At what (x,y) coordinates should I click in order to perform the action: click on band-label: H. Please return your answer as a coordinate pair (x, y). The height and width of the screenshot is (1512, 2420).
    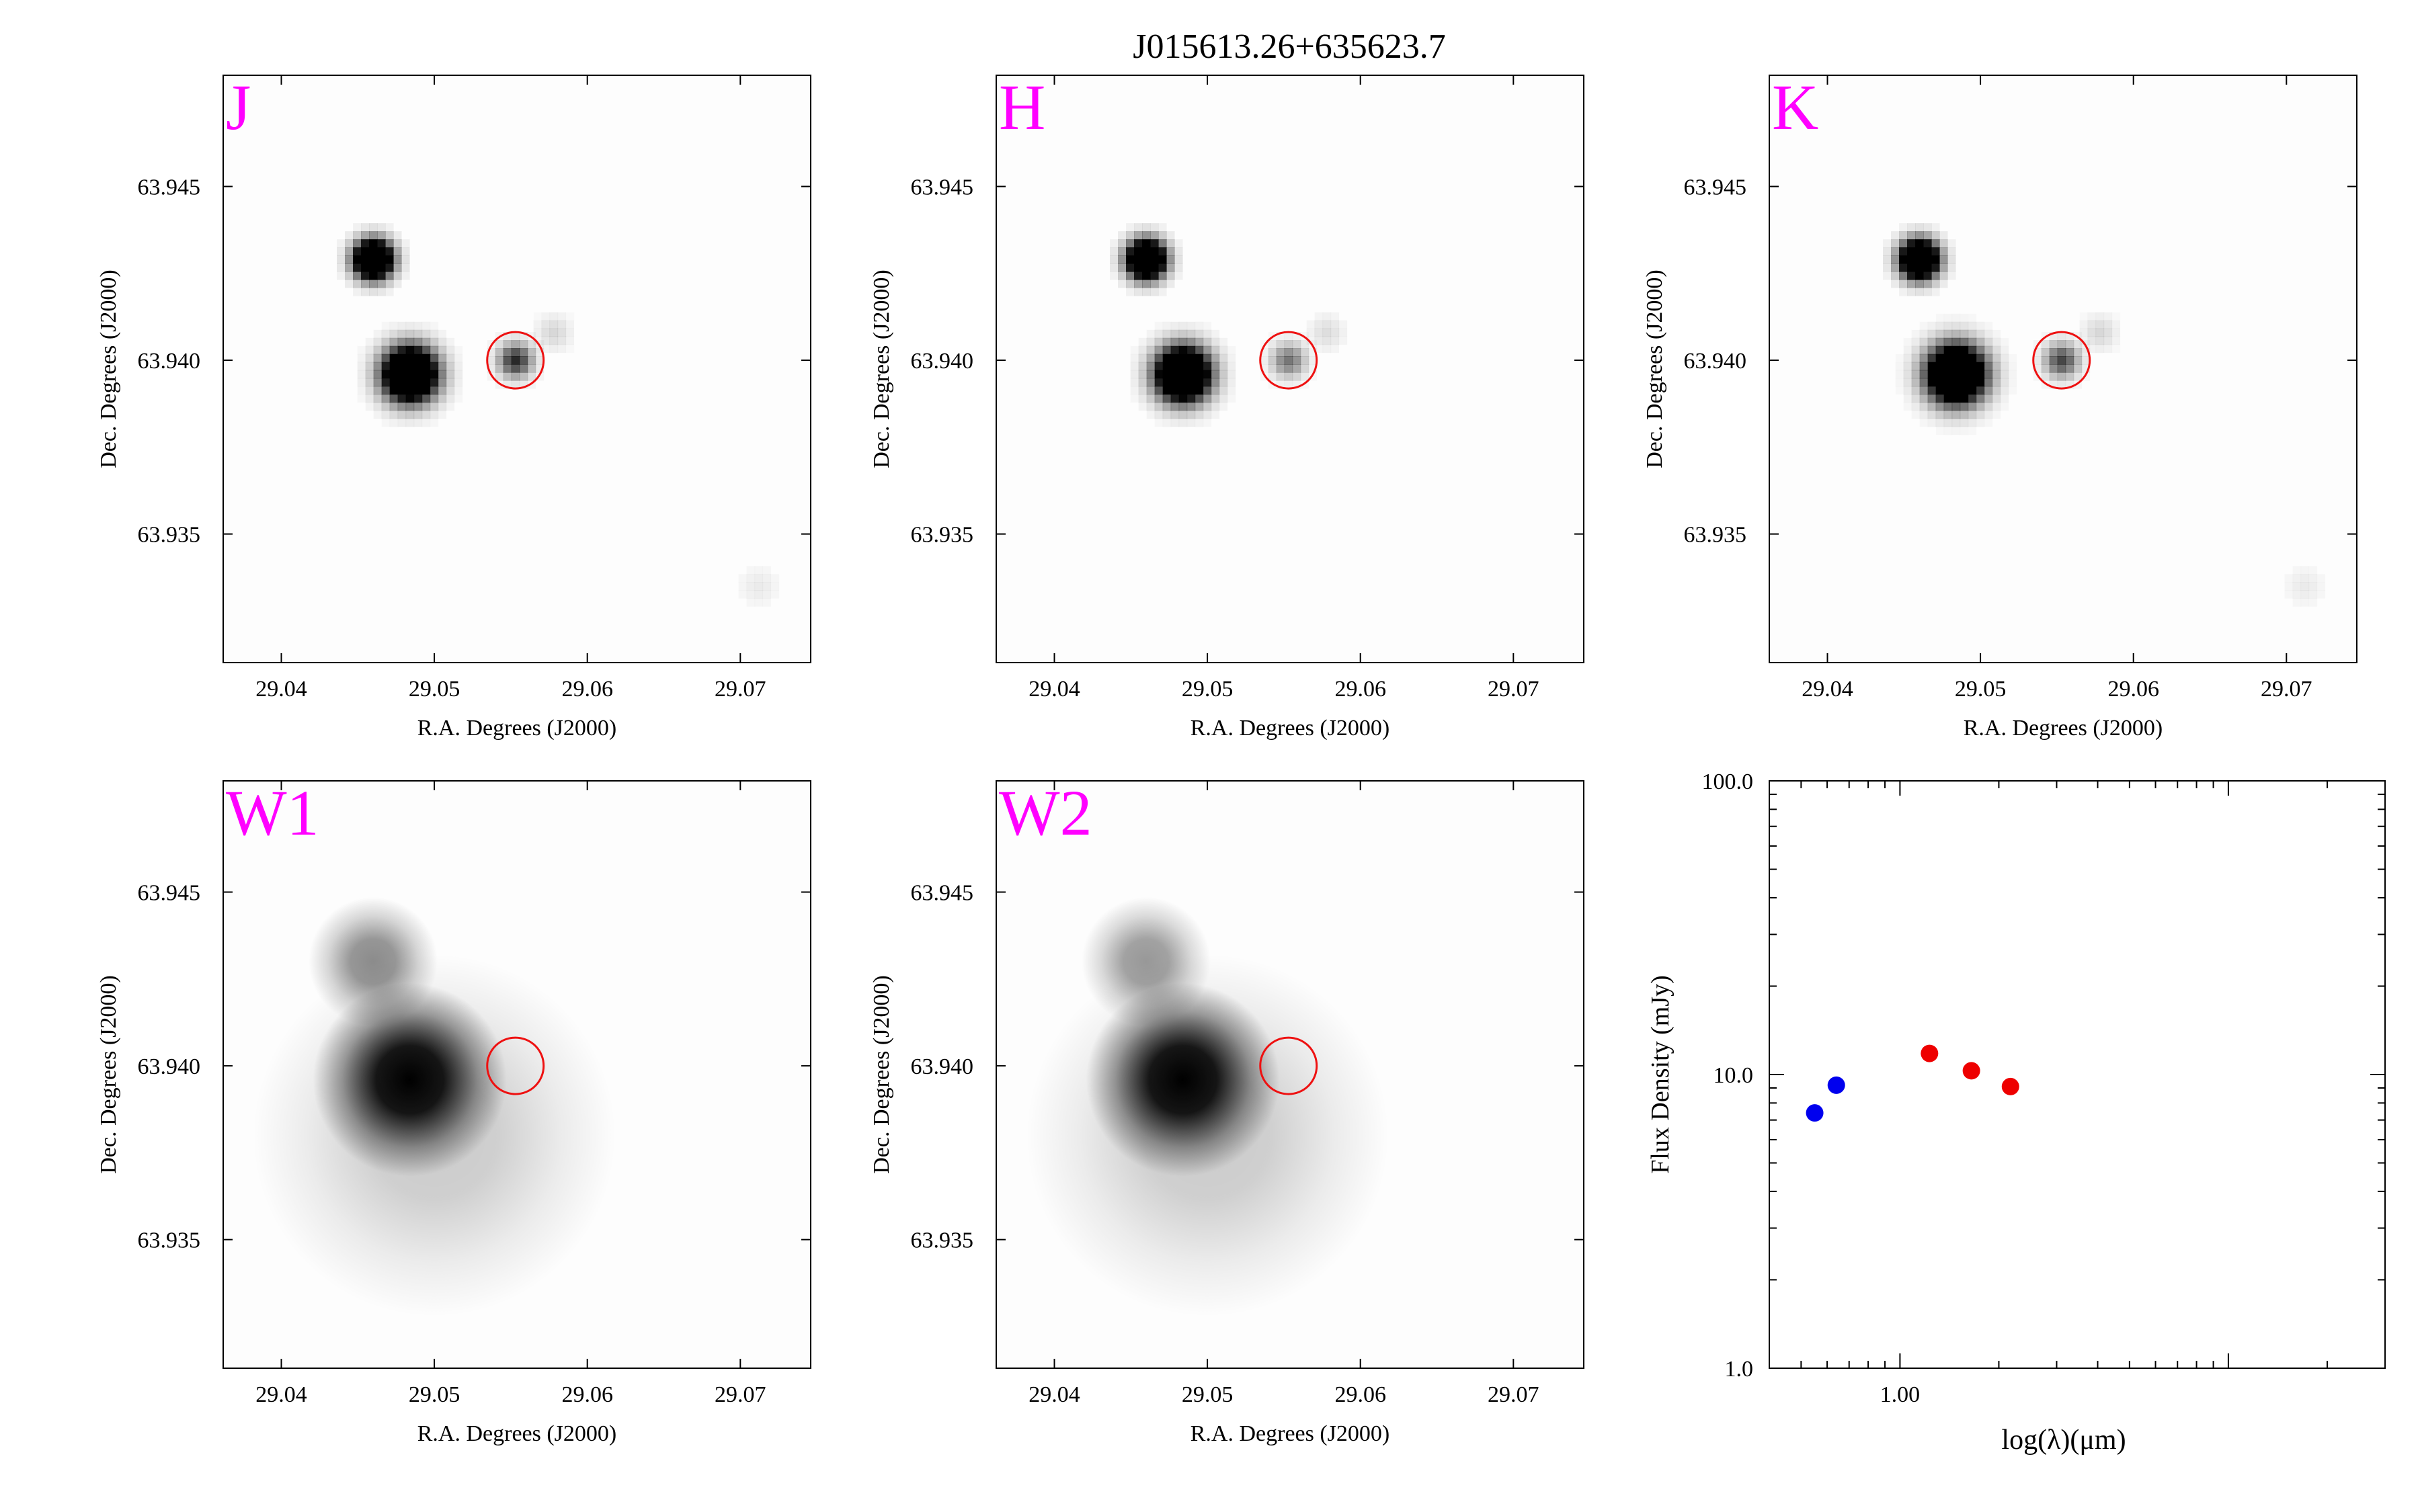
    Looking at the image, I should click on (1022, 107).